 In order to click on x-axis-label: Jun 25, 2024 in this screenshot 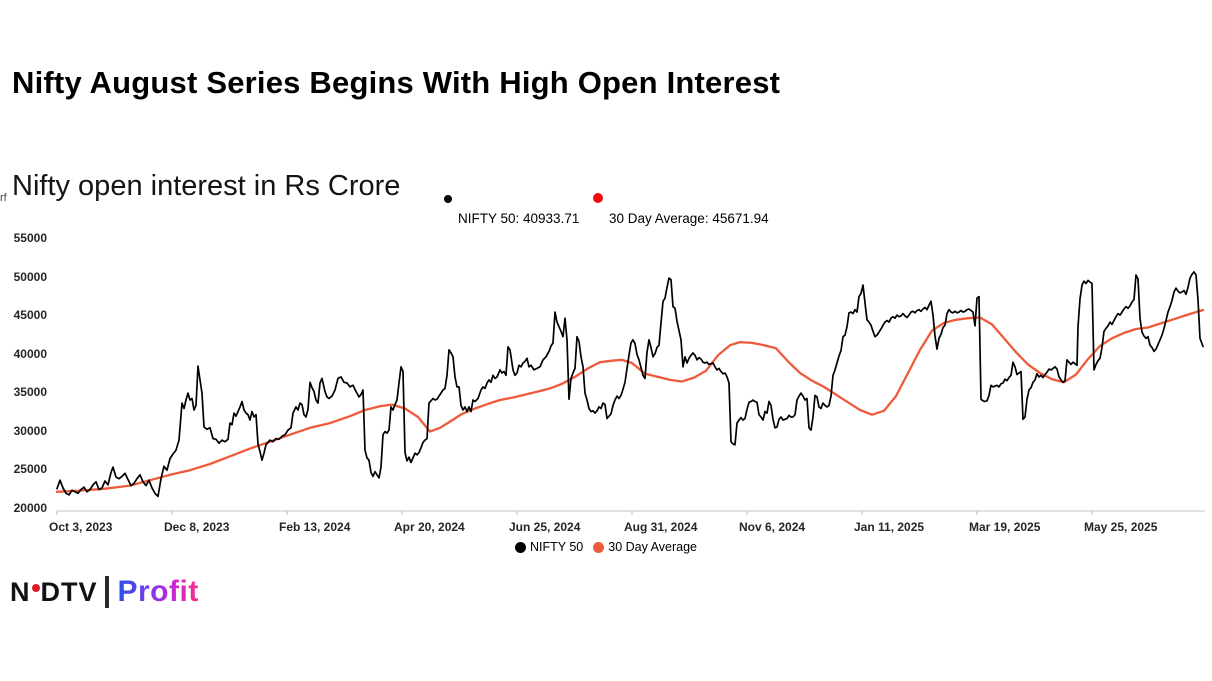, I will do `click(545, 527)`.